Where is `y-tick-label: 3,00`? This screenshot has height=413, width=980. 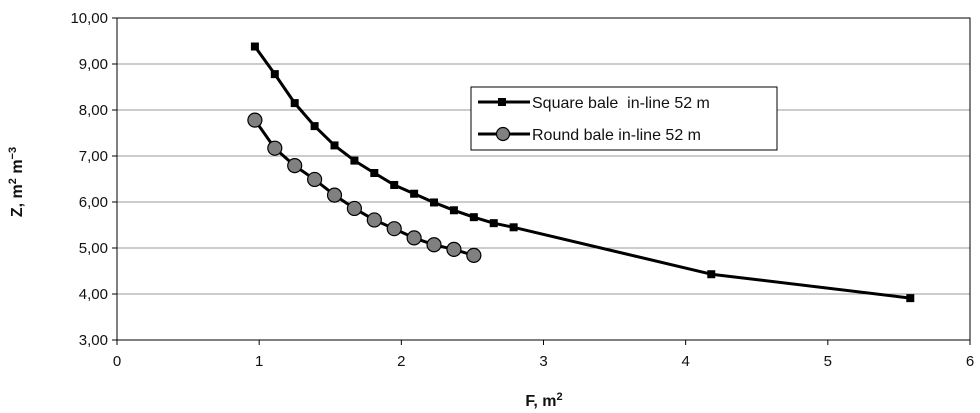 y-tick-label: 3,00 is located at coordinates (93, 340).